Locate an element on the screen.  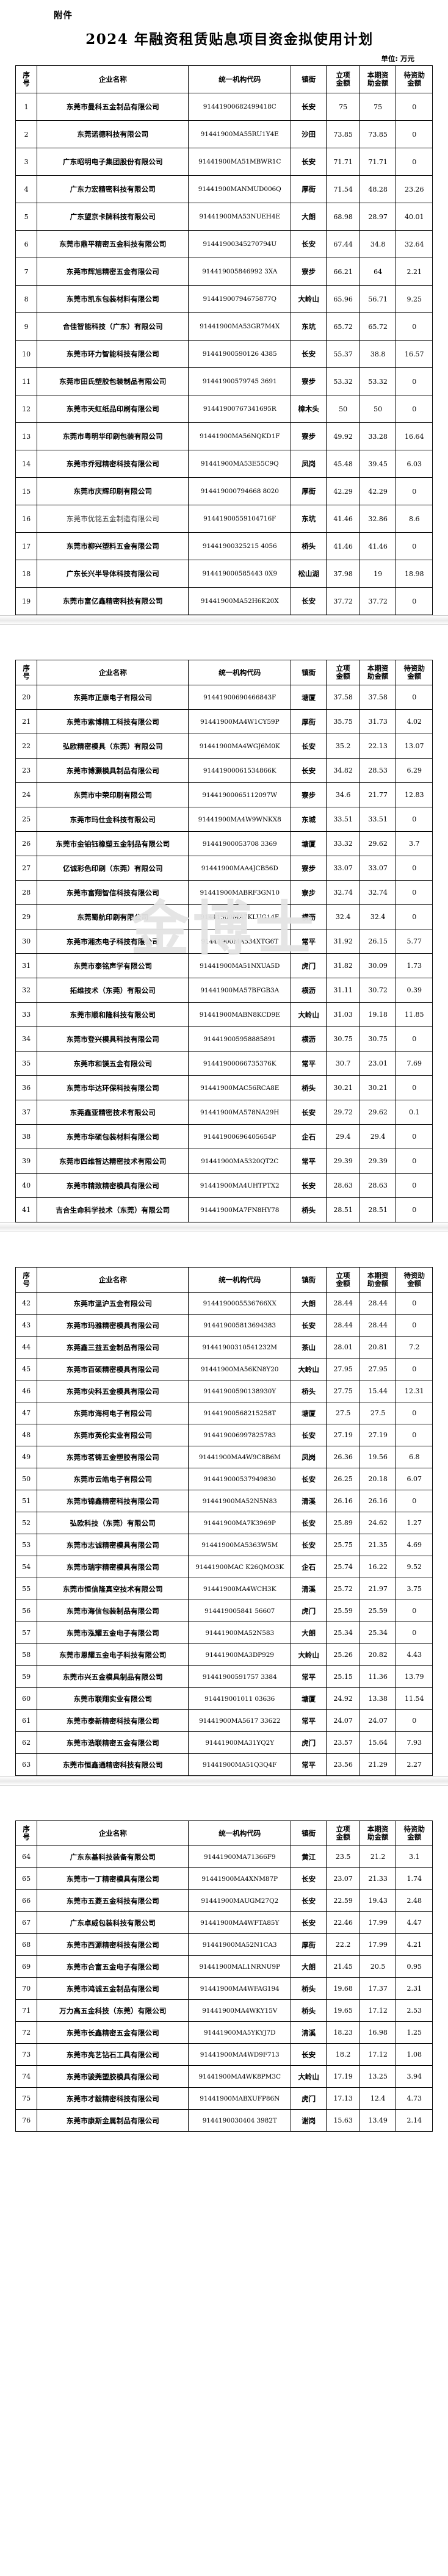
cell-company-name: 弘欧精密模具（东莞）有限公司 is located at coordinates (113, 746).